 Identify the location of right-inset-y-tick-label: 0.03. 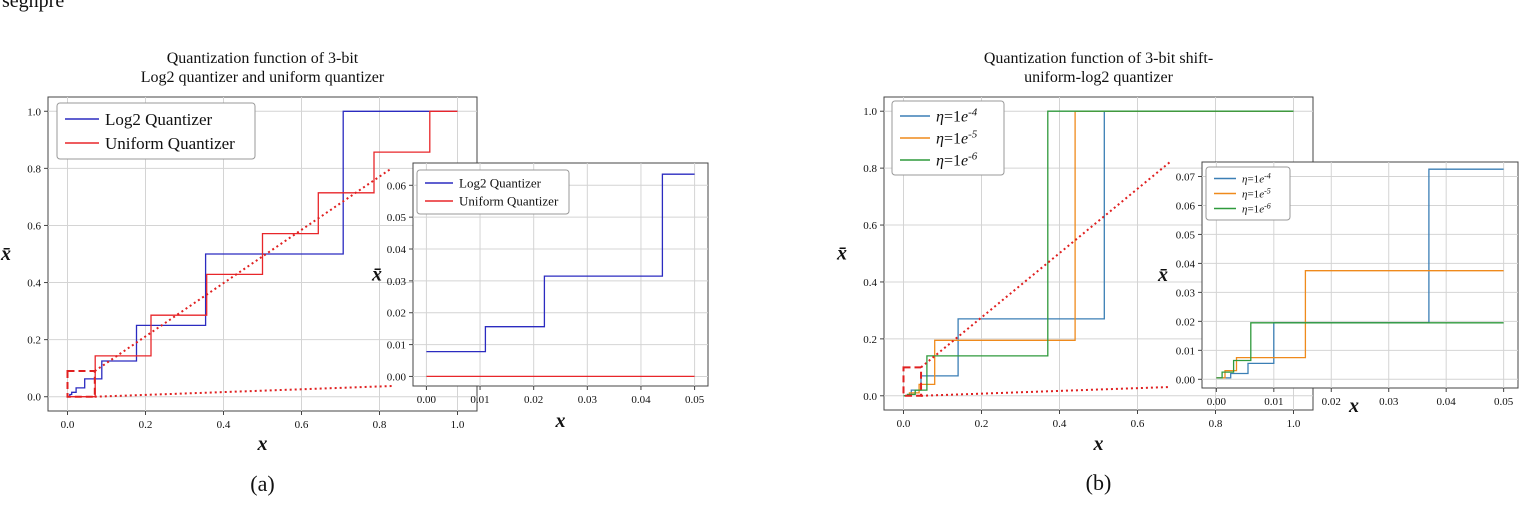
(1186, 293).